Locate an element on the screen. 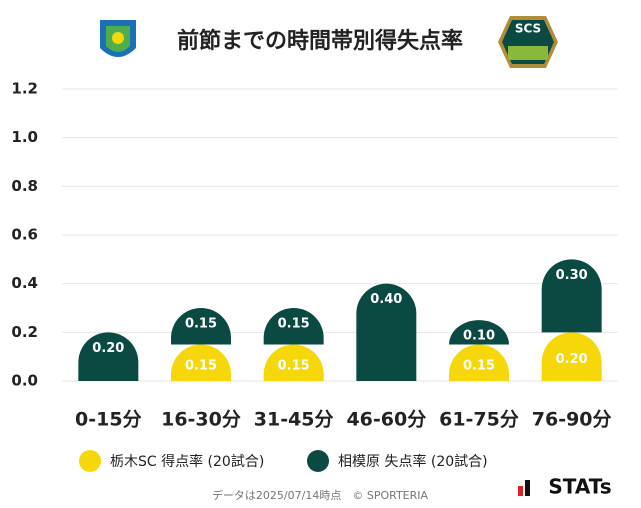 This screenshot has width=641, height=508. chart-title: 前節までの時間帯別得失点率 is located at coordinates (320, 41).